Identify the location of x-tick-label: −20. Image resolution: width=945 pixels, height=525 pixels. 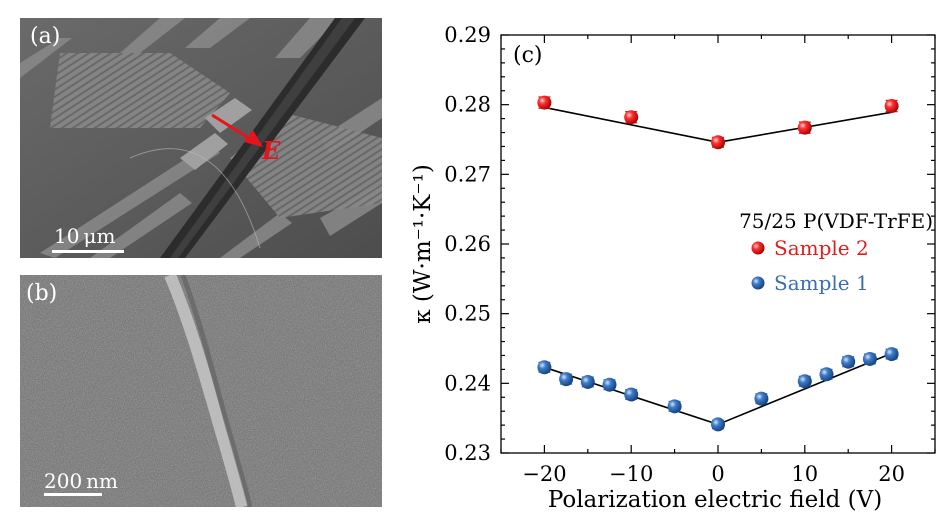
(544, 474).